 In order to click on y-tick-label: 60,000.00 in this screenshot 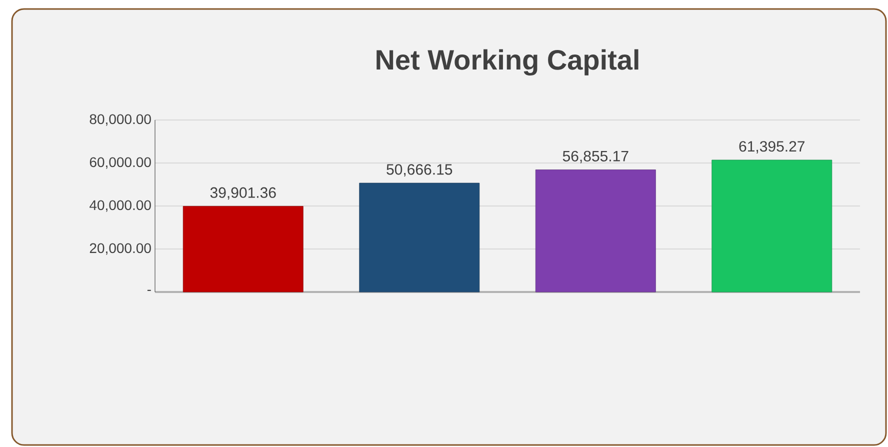, I will do `click(120, 163)`.